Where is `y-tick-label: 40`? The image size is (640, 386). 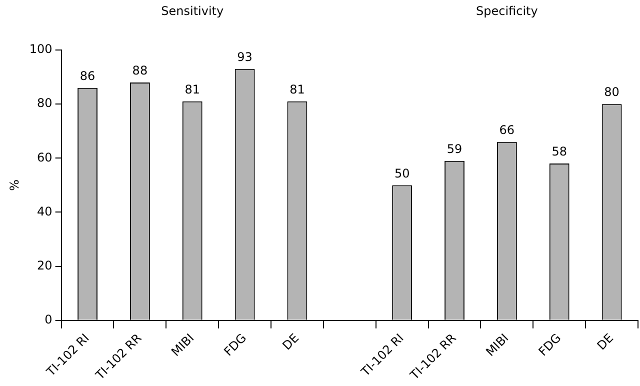 y-tick-label: 40 is located at coordinates (44, 211).